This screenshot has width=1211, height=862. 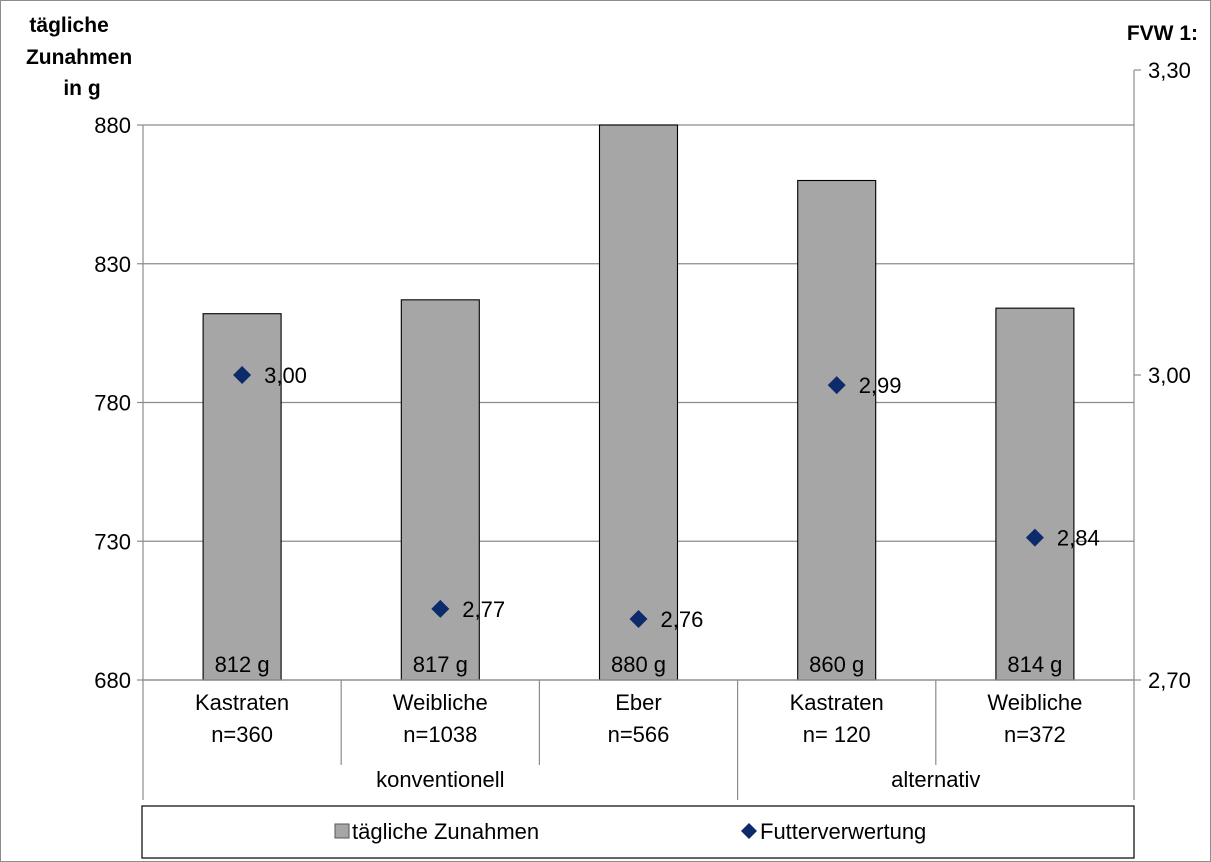 What do you see at coordinates (1169, 680) in the screenshot?
I see `y-right-tick-label: 2,70` at bounding box center [1169, 680].